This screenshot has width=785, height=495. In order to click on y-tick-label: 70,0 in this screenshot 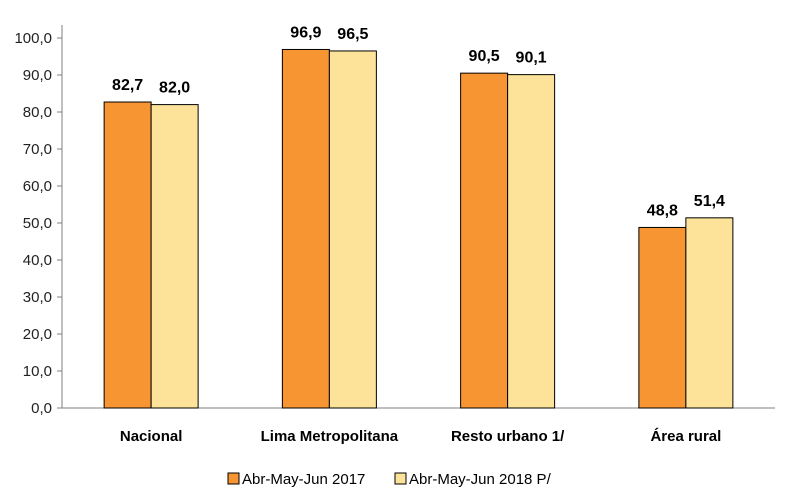, I will do `click(37, 149)`.